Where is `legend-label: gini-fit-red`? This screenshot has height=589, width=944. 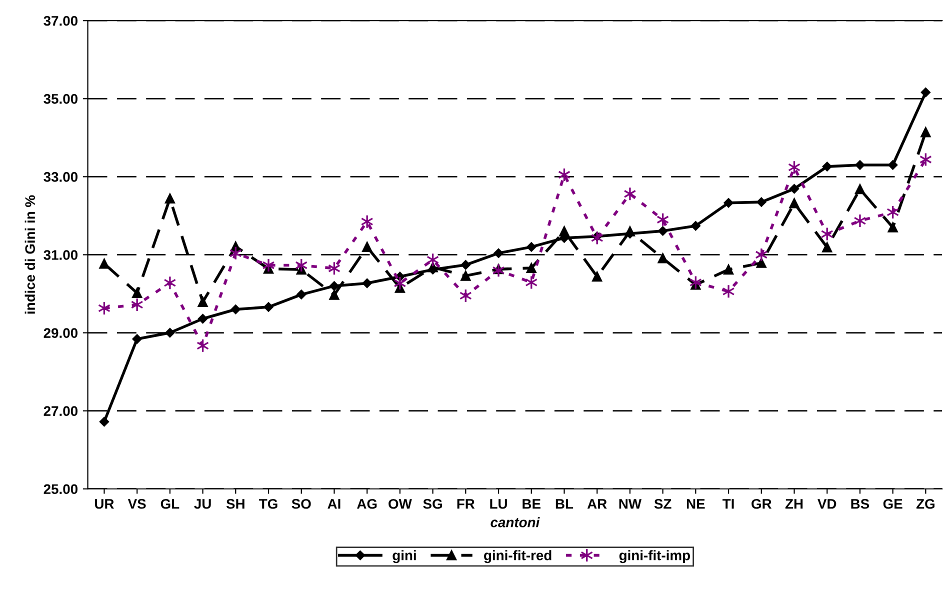 legend-label: gini-fit-red is located at coordinates (518, 557).